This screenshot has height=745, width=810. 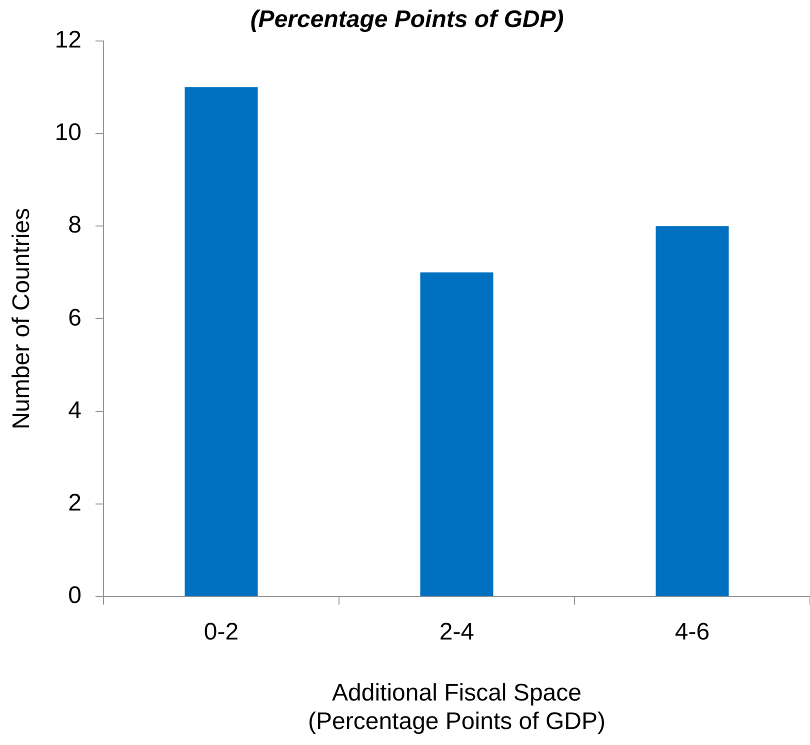 I want to click on y-tick-label: 2, so click(x=75, y=503).